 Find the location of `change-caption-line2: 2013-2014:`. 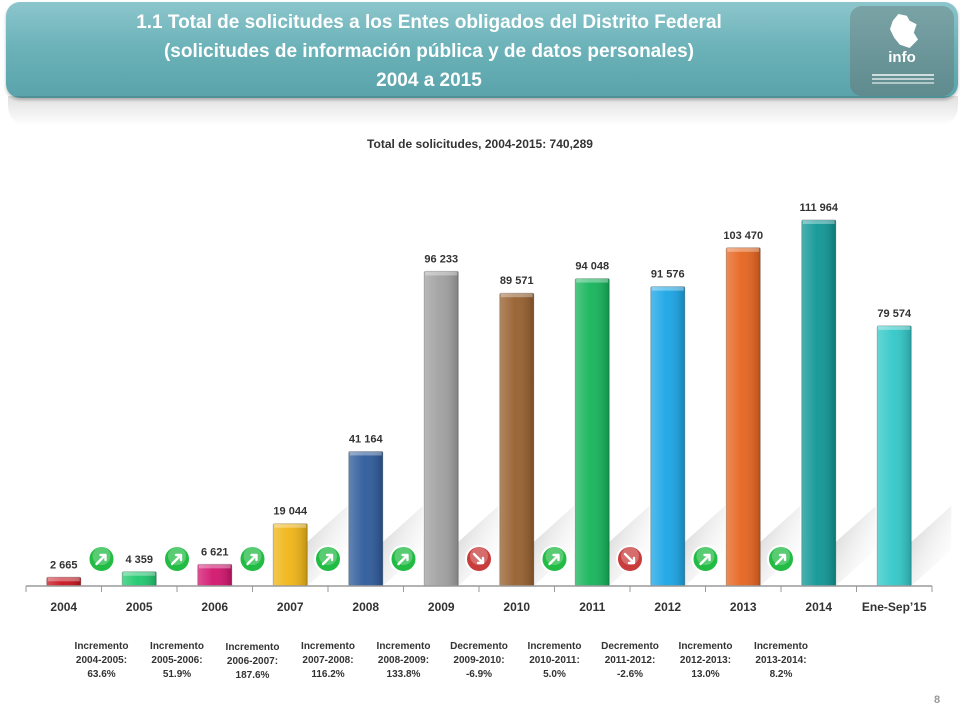

change-caption-line2: 2013-2014: is located at coordinates (781, 660).